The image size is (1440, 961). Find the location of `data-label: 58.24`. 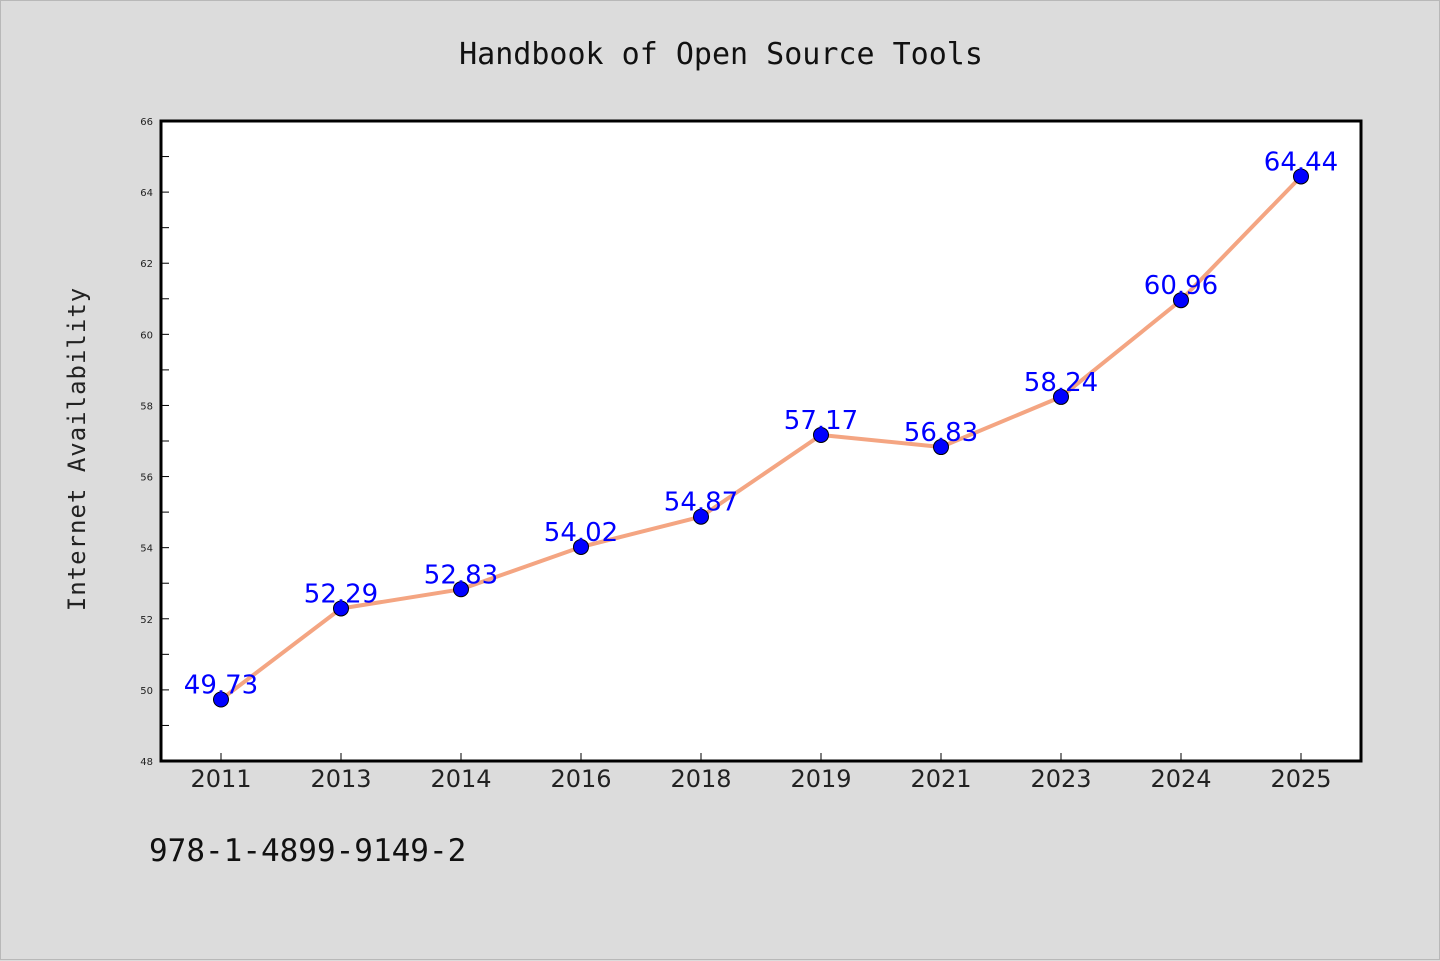

data-label: 58.24 is located at coordinates (1061, 383).